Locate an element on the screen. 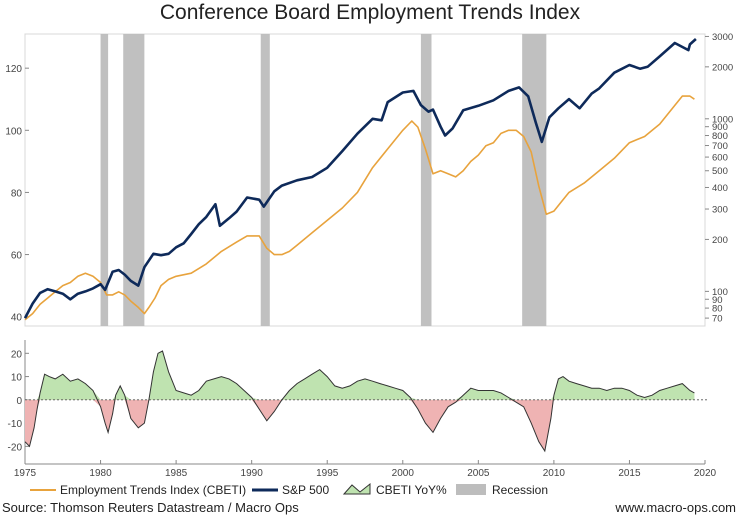 The width and height of the screenshot is (740, 517). right-tick-label: 700 is located at coordinates (720, 146).